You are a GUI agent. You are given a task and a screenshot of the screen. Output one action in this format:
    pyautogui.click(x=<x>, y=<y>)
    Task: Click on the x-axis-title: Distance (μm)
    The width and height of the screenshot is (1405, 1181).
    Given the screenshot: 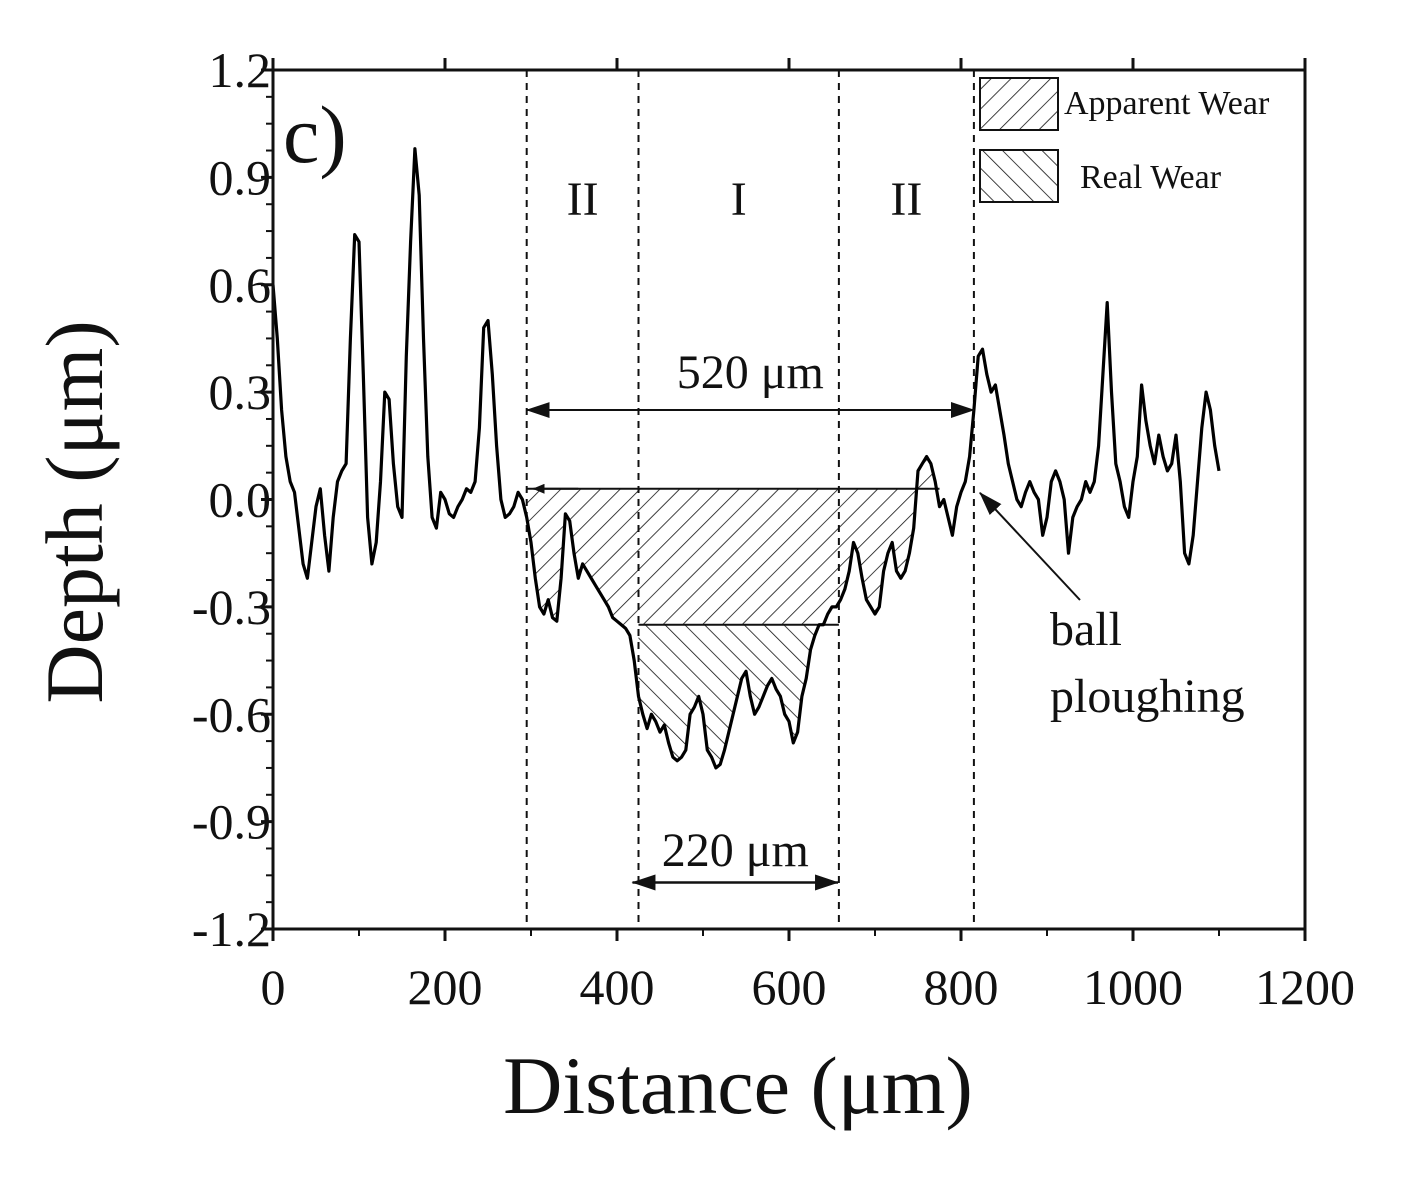 What is the action you would take?
    pyautogui.click(x=738, y=1085)
    